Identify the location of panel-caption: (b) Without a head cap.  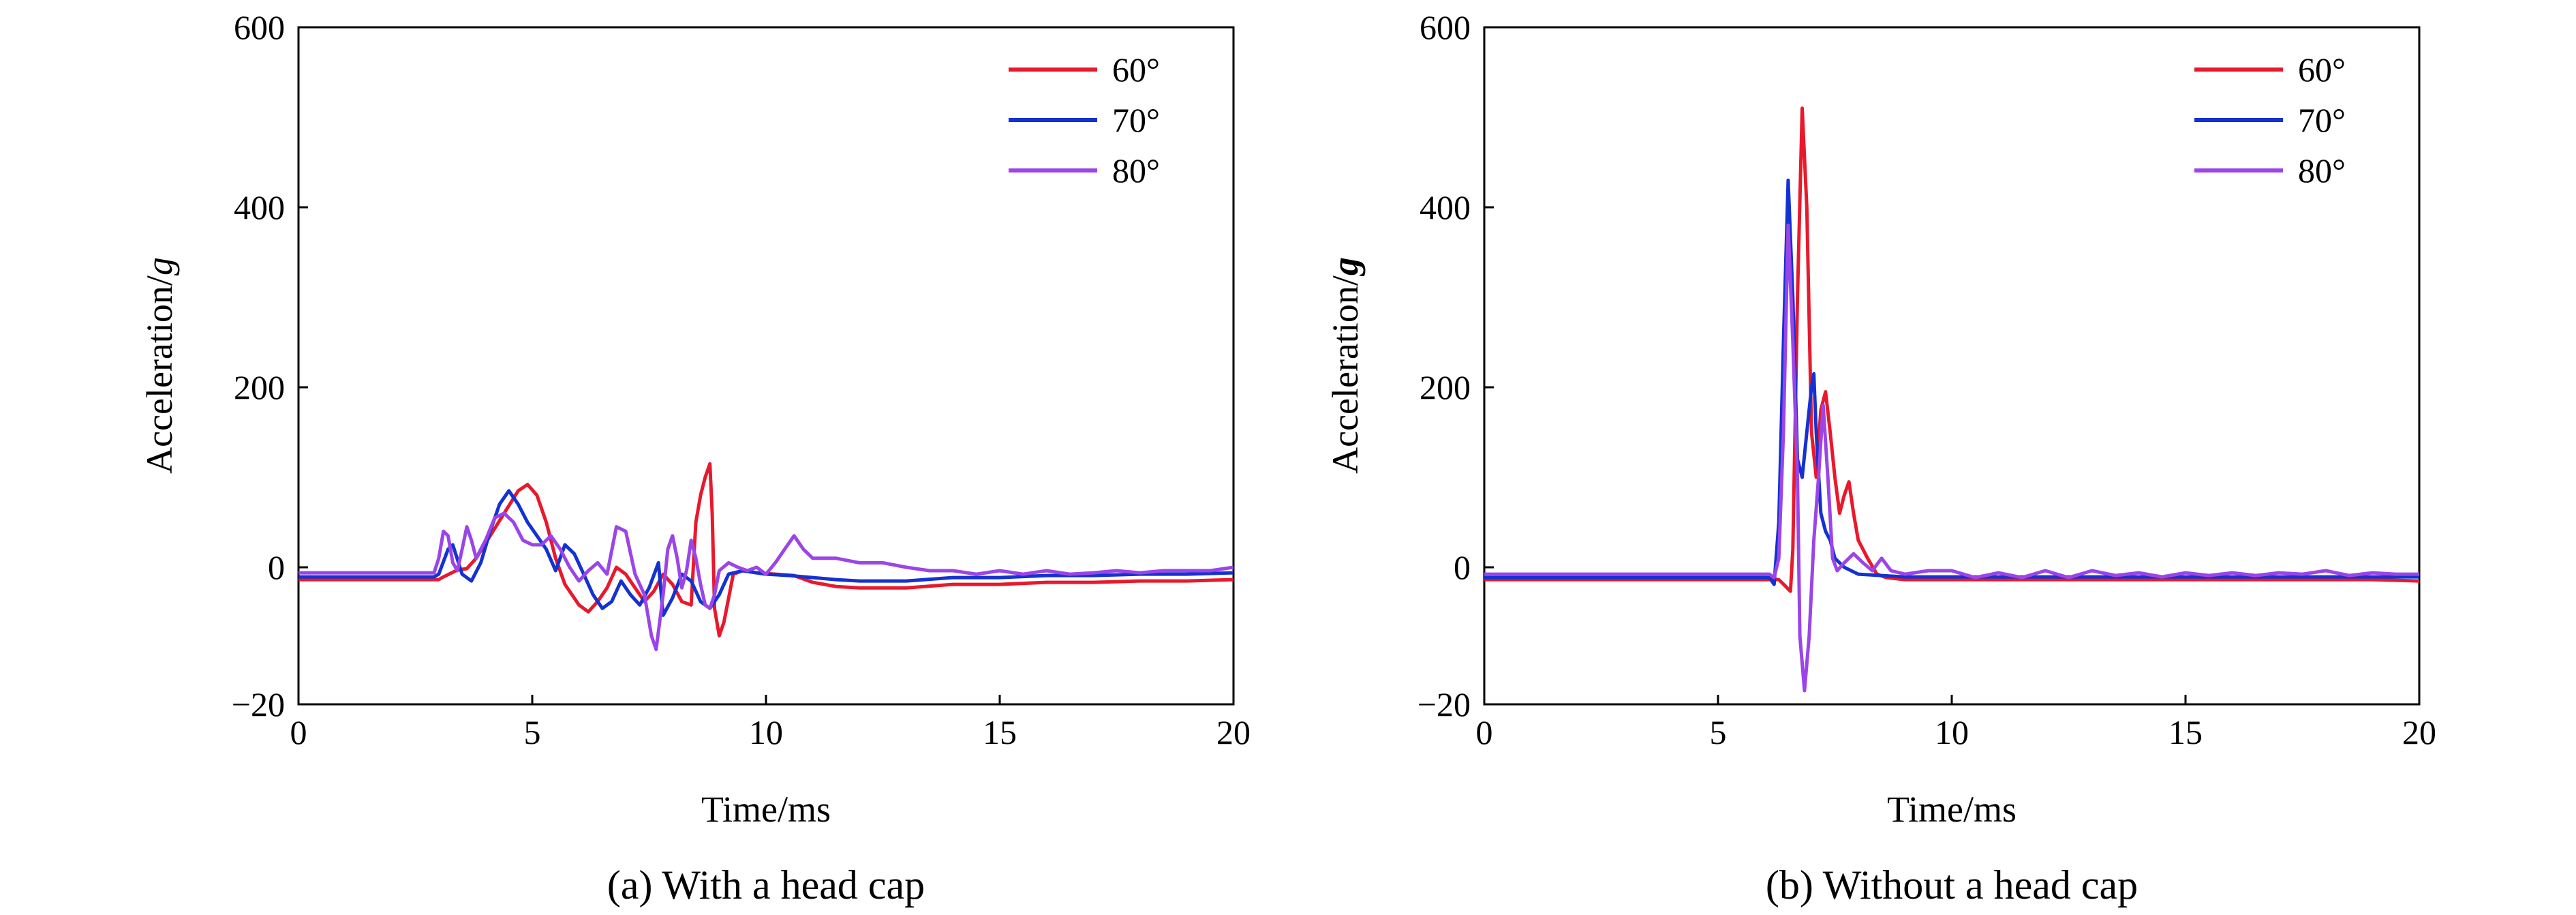
(1952, 884).